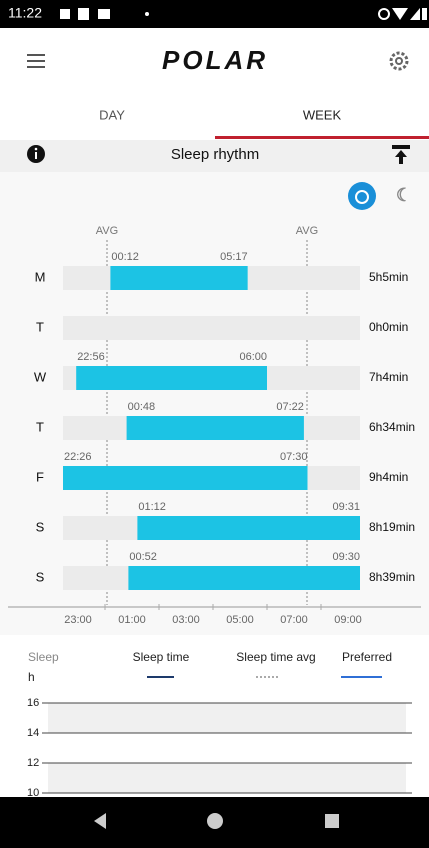  I want to click on duration: 8h19min, so click(392, 527).